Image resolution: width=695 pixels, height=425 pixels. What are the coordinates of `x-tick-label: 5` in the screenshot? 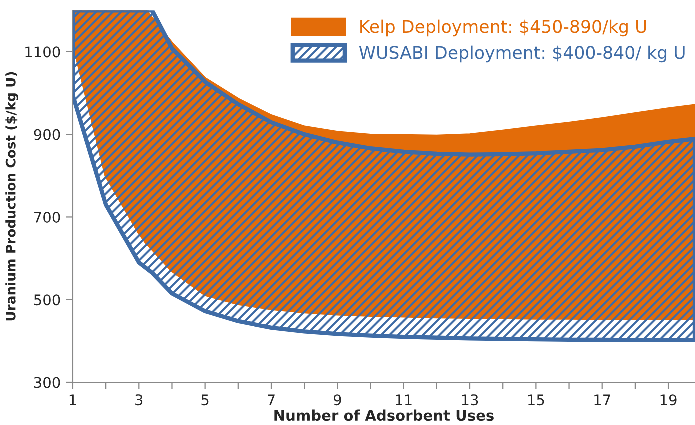 It's located at (205, 400).